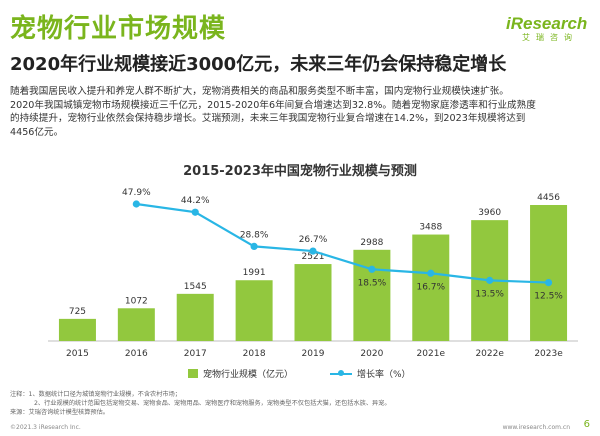 Image resolution: width=600 pixels, height=436 pixels. Describe the element at coordinates (136, 193) in the screenshot. I see `growth-label: 47.9%` at that location.